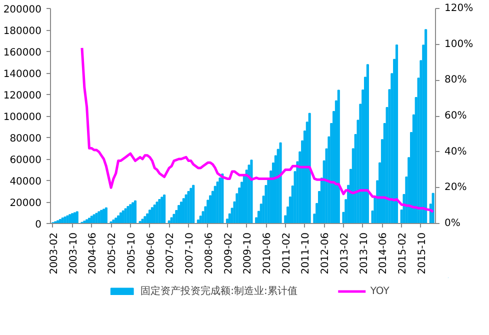  Describe the element at coordinates (286, 253) in the screenshot. I see `x-tick-label: 2011-02` at that location.